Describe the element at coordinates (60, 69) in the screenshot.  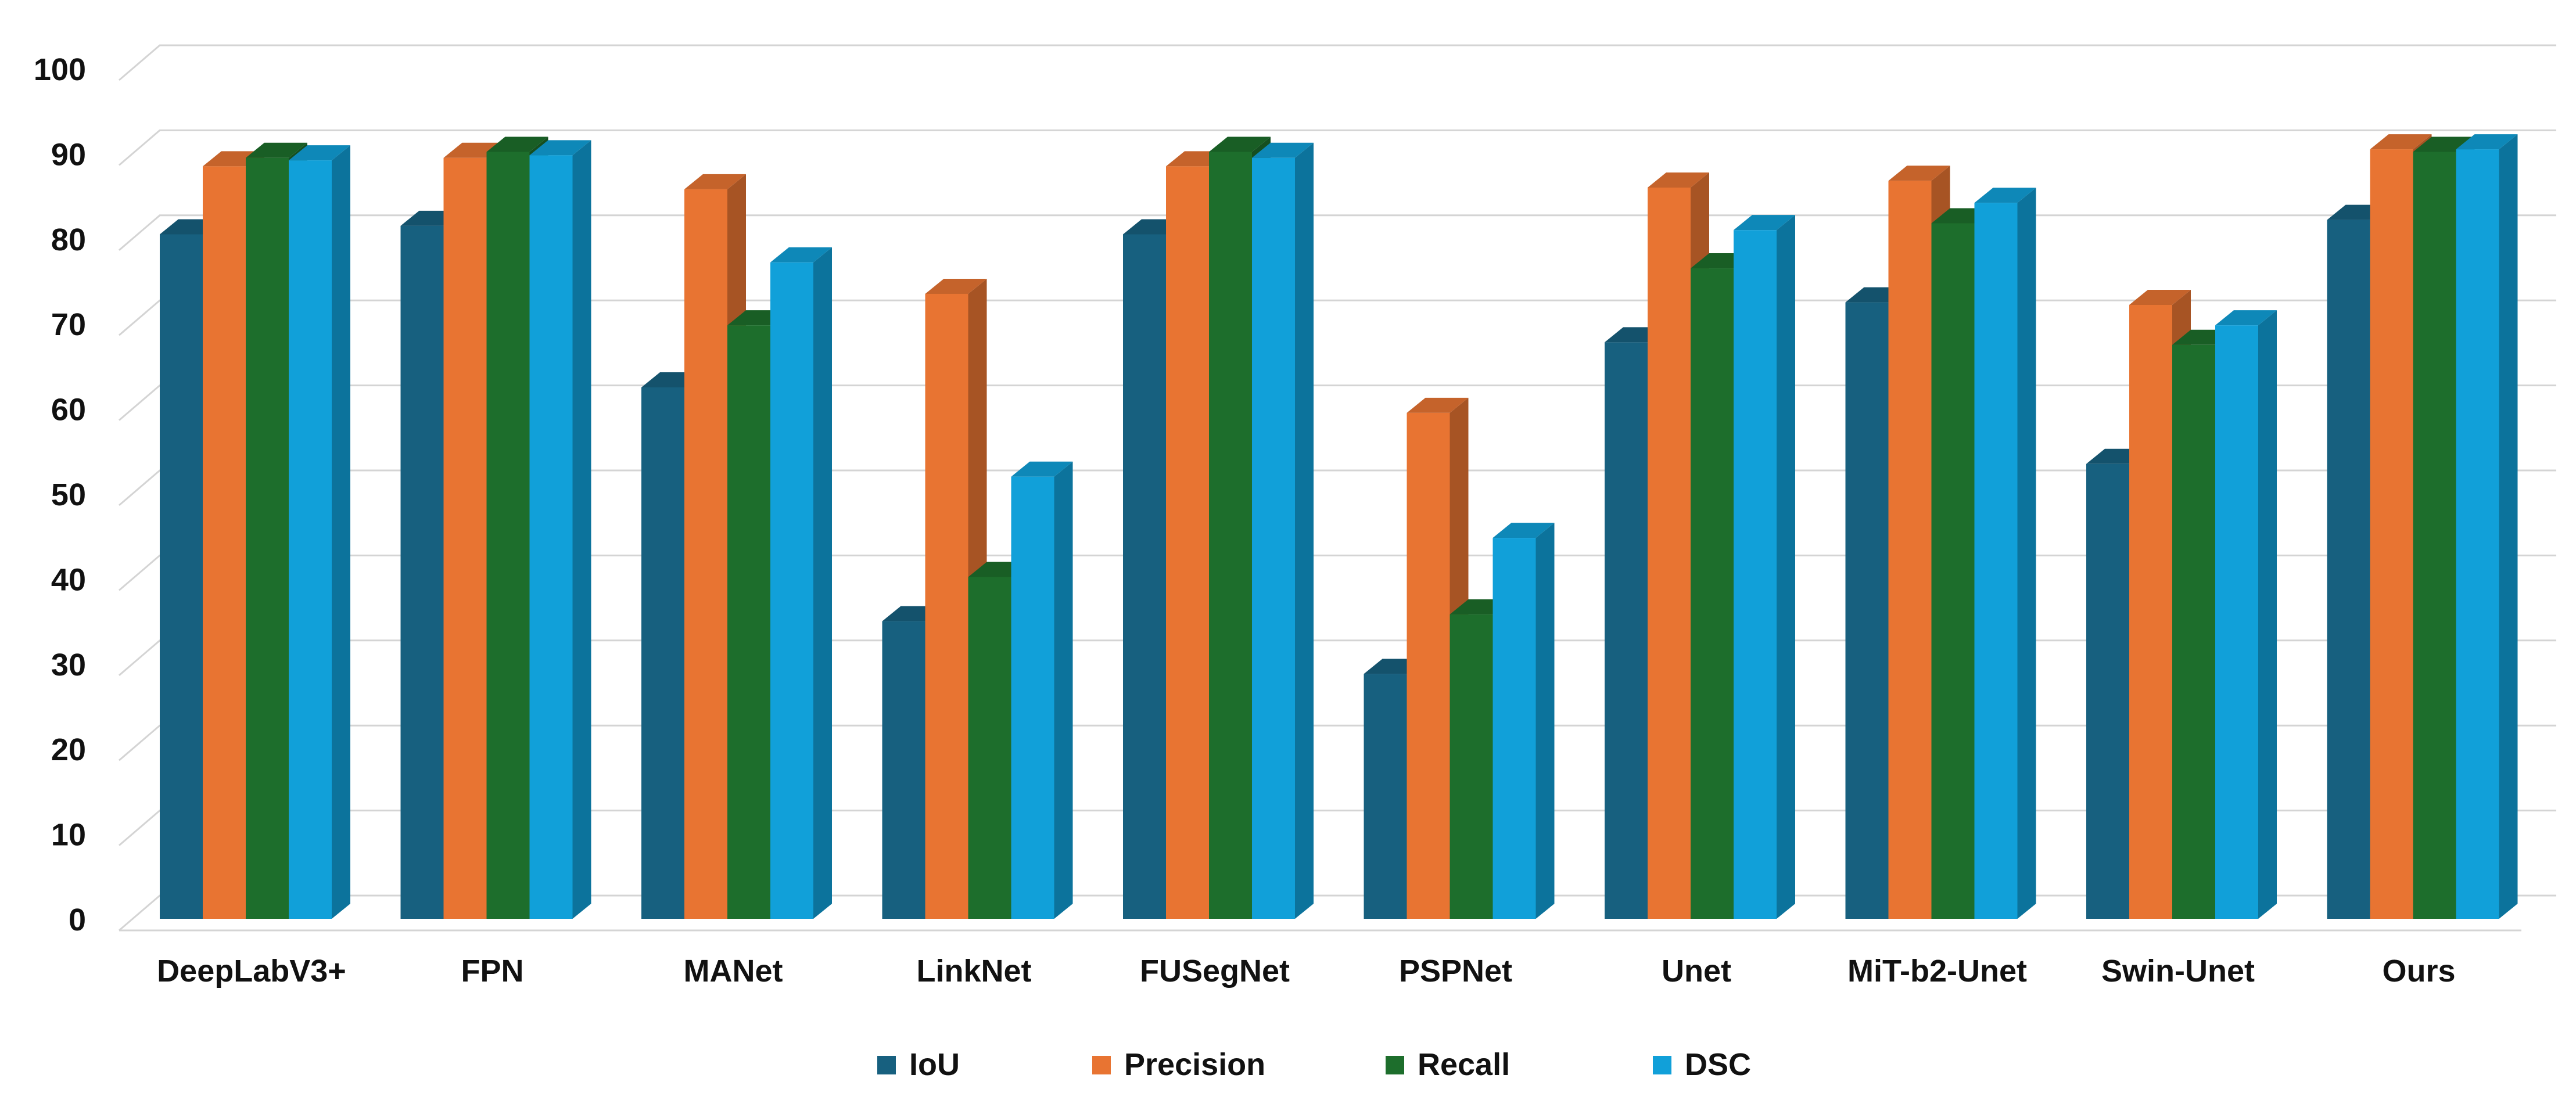
I see `y-tick-label: 100` at that location.